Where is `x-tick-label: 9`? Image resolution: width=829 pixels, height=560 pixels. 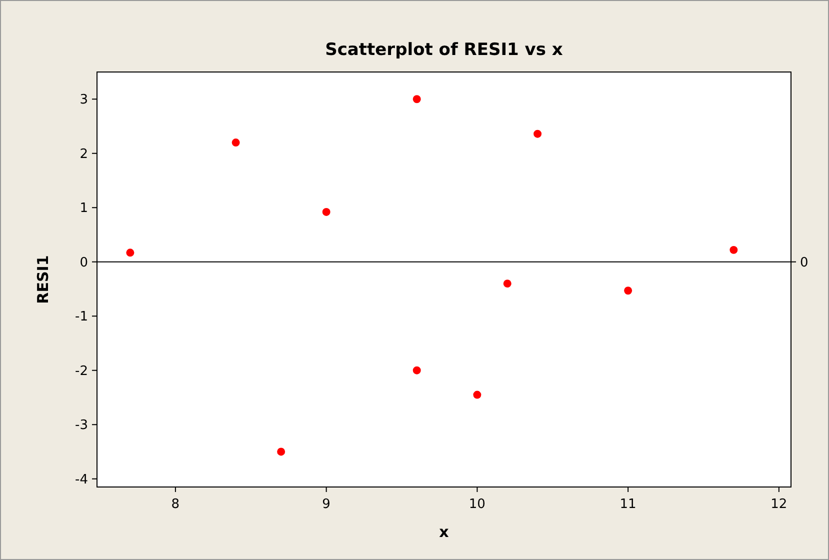
x-tick-label: 9 is located at coordinates (326, 504).